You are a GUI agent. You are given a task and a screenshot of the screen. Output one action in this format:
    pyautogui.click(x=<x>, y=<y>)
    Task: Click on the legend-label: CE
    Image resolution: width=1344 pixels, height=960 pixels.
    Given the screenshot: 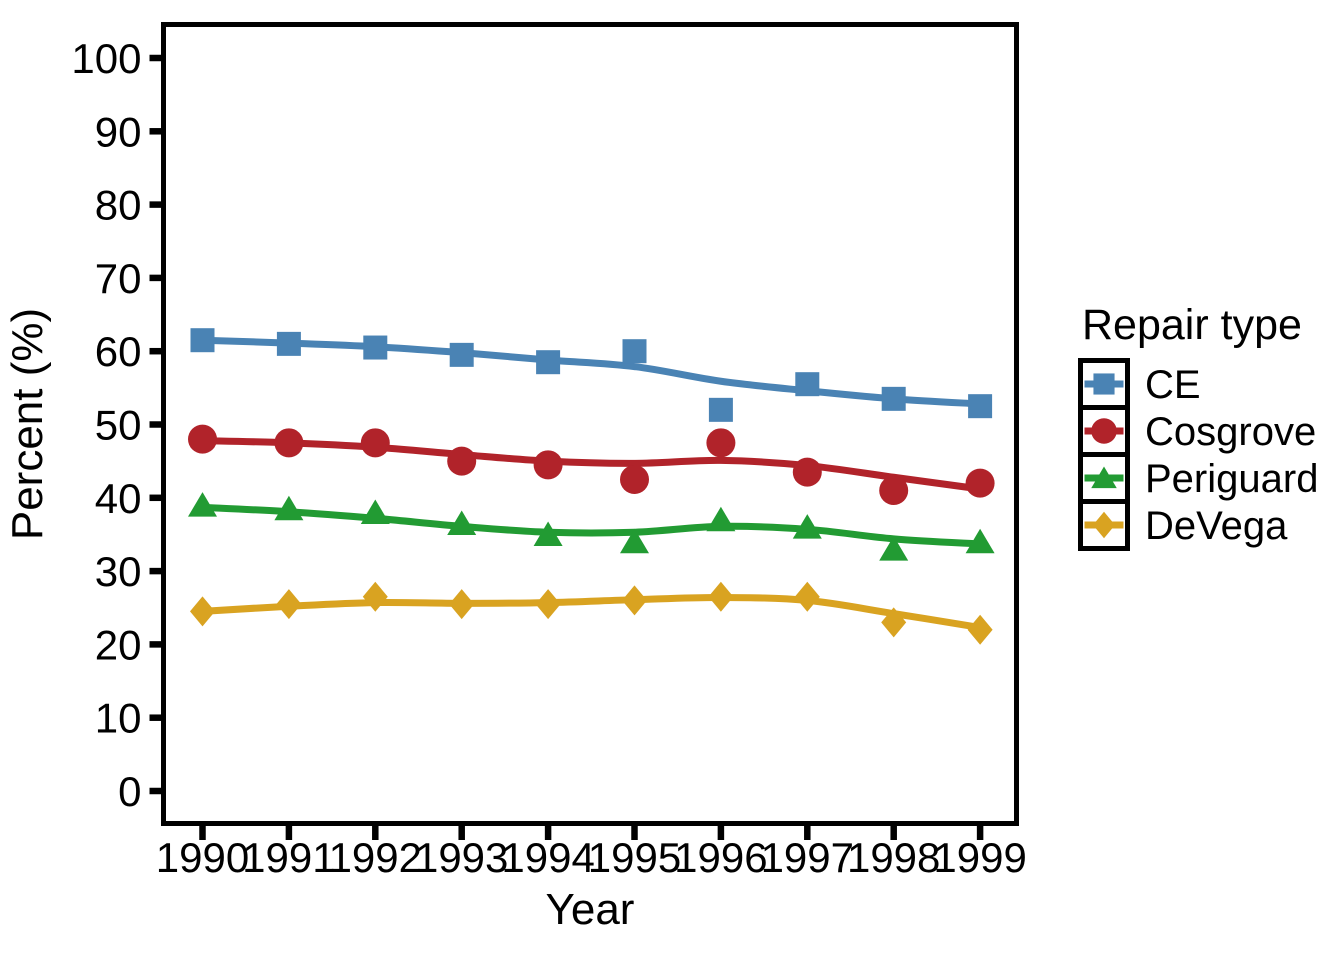 What is the action you would take?
    pyautogui.click(x=1173, y=385)
    